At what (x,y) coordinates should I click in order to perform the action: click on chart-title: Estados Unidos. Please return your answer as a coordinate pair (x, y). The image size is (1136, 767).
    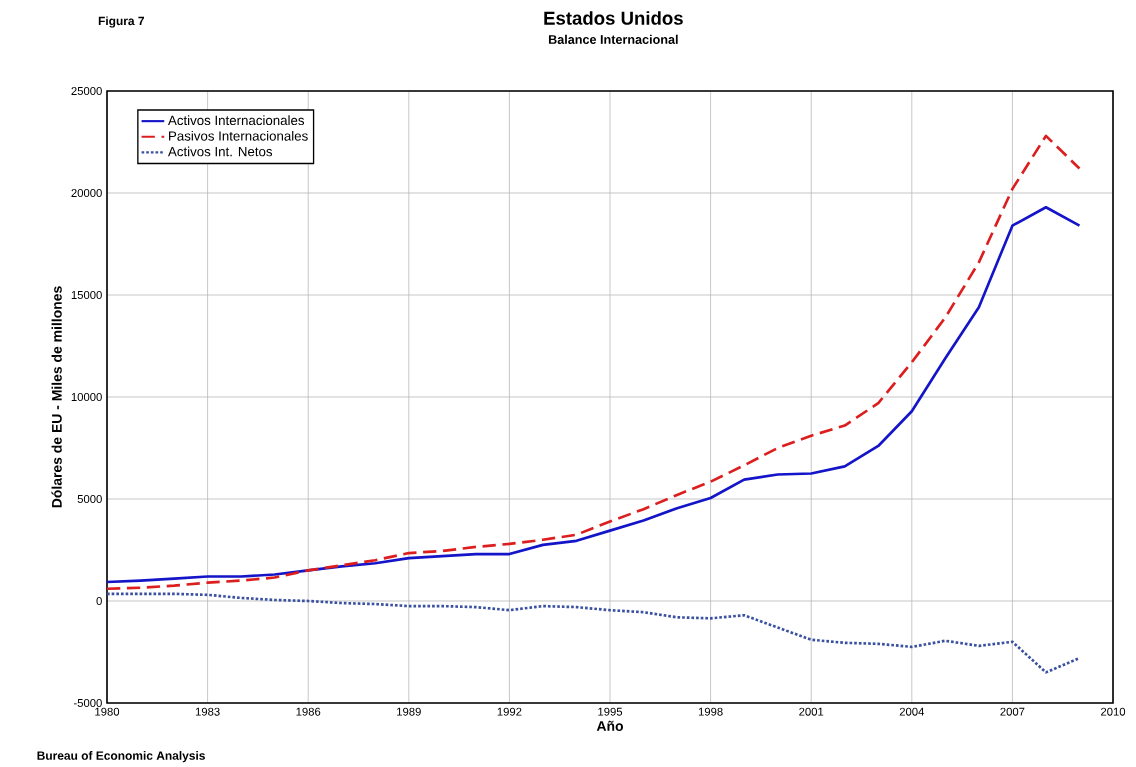
    Looking at the image, I should click on (613, 18).